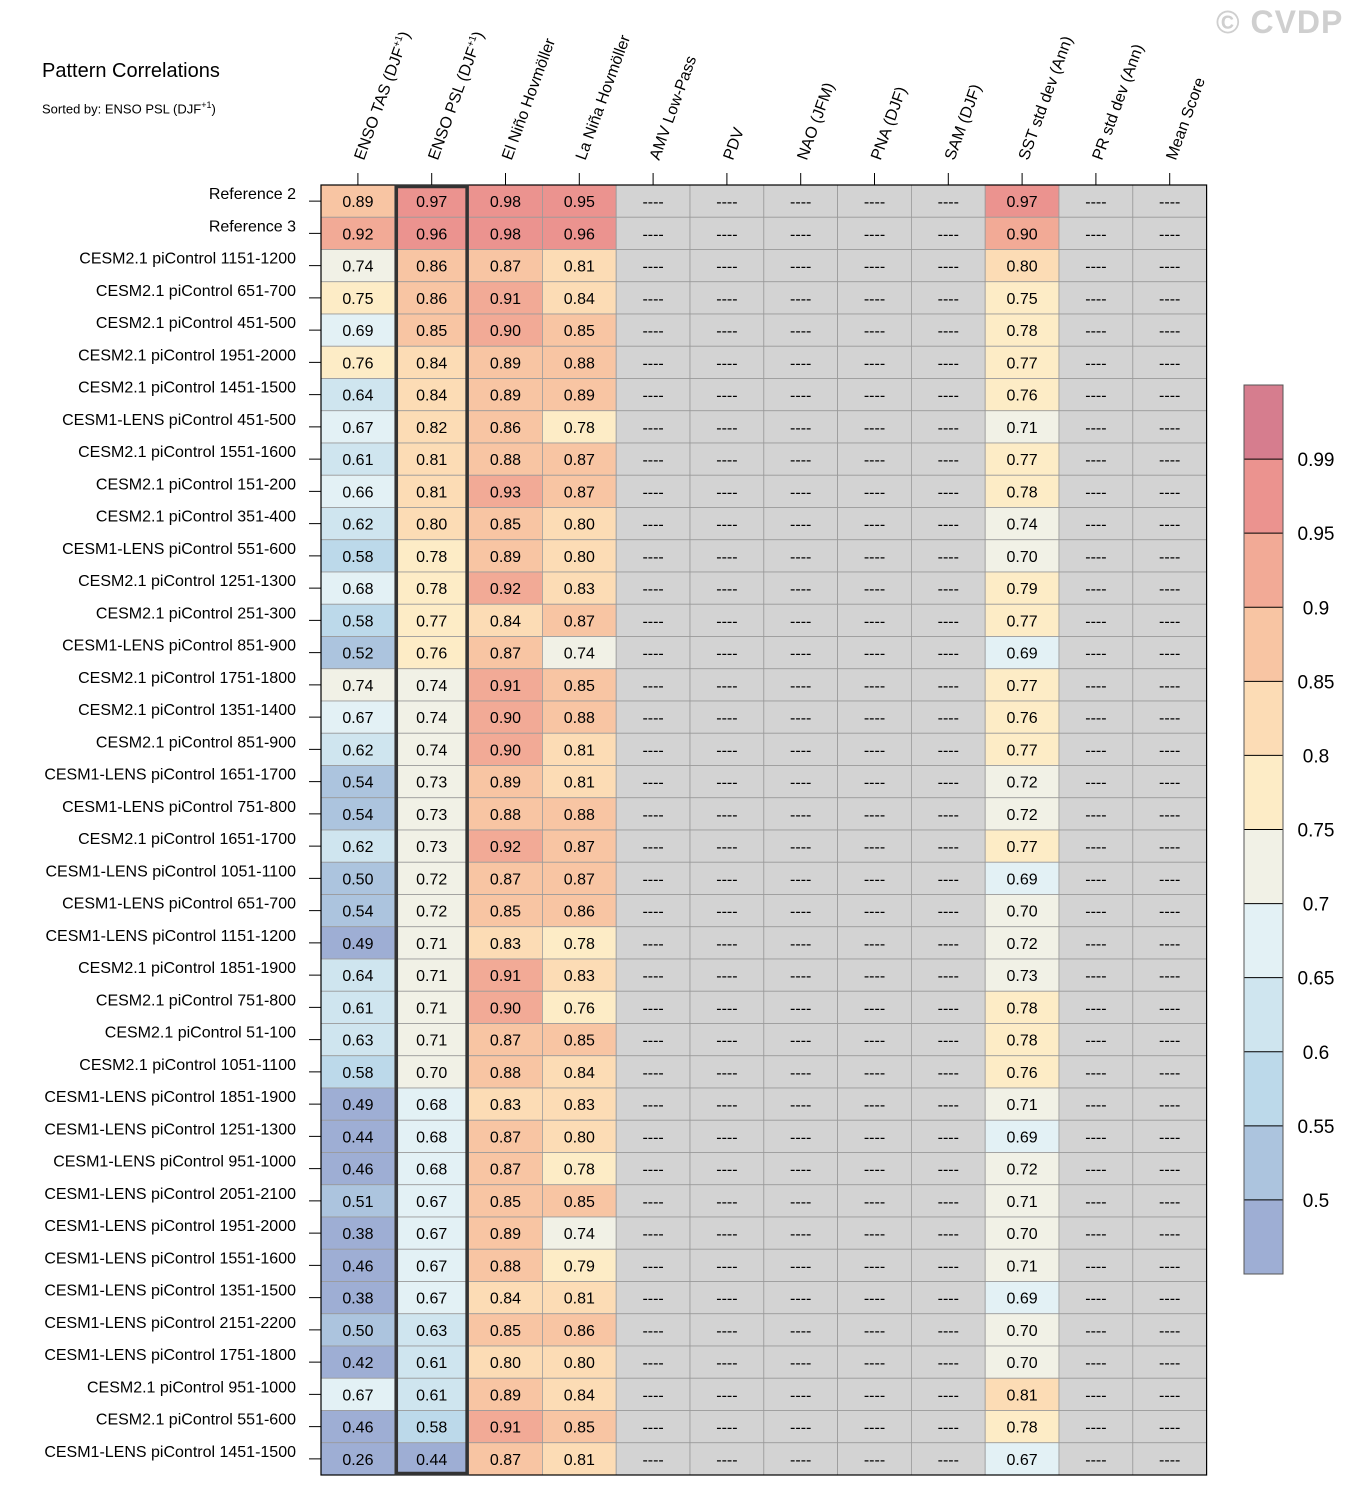 This screenshot has width=1356, height=1496. I want to click on cell-value-label: 0.49, so click(357, 1105).